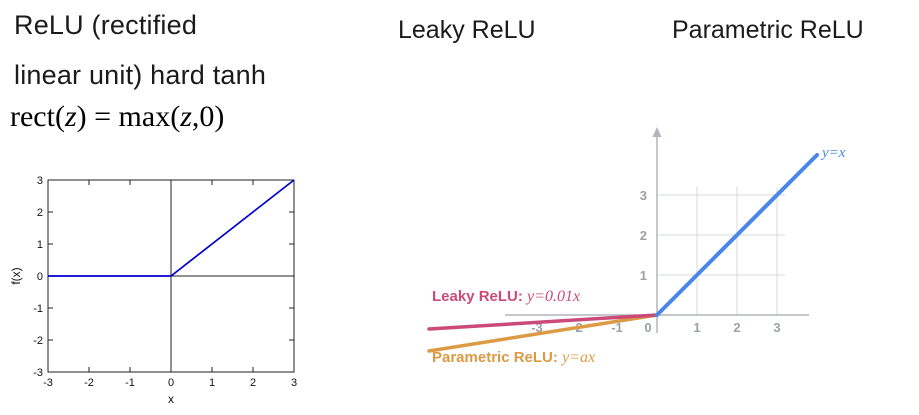  Describe the element at coordinates (554, 296) in the screenshot. I see `leaky-relu-annotation-formula: y=0.01x` at that location.